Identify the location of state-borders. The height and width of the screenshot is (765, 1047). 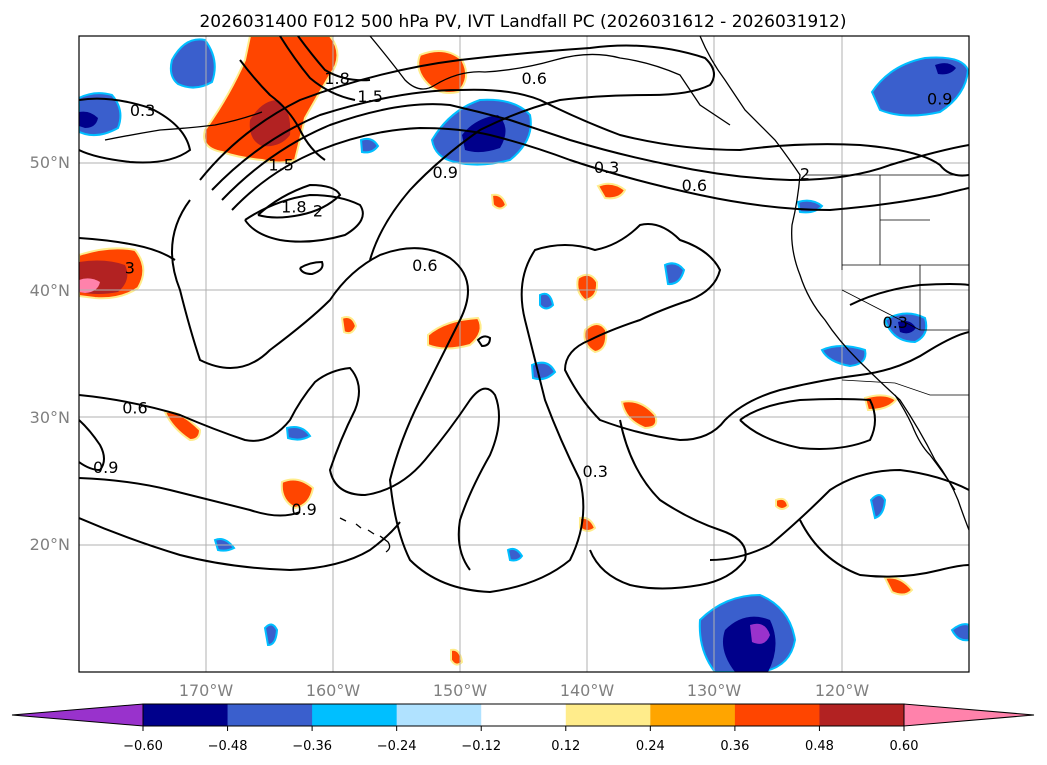
(905, 253).